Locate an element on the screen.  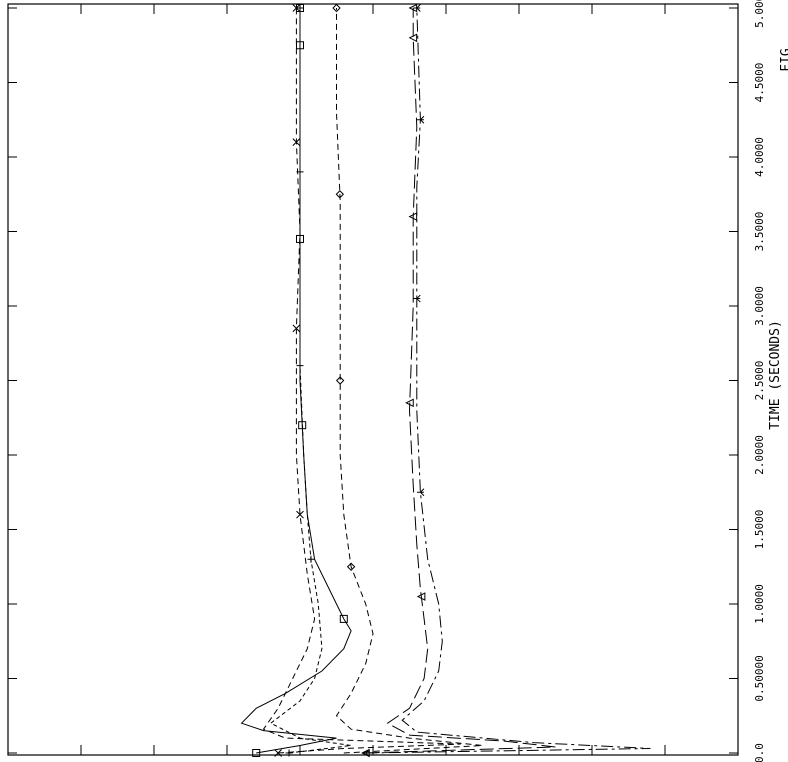
x-tick-label: 3.5000 is located at coordinates (759, 232).